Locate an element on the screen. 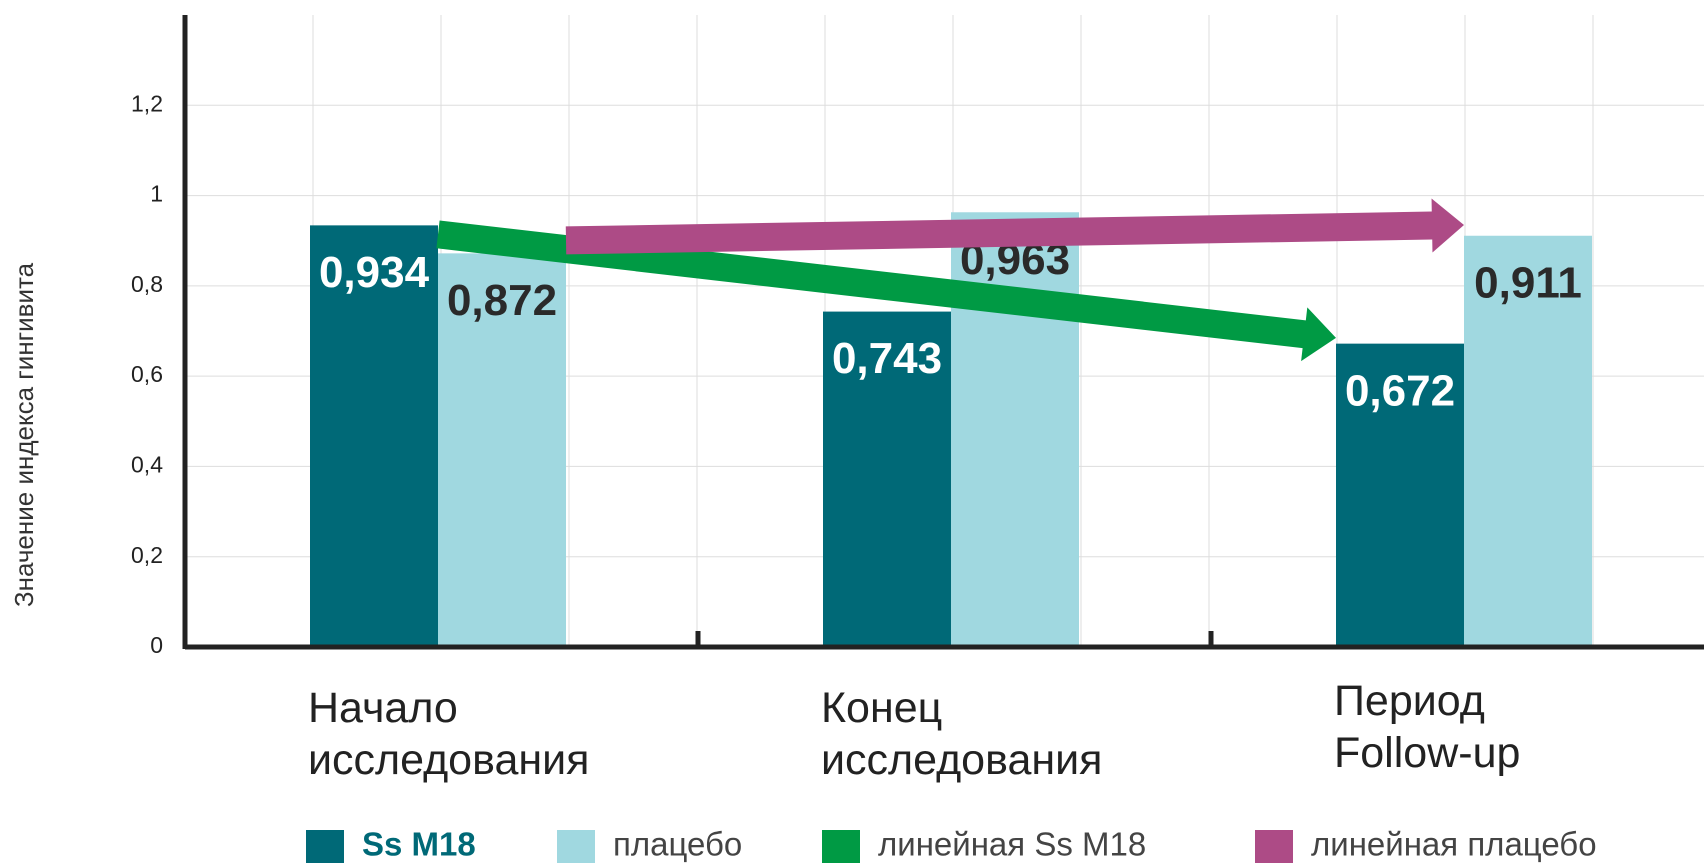 This screenshot has height=863, width=1704. legend-label: плацебо is located at coordinates (677, 844).